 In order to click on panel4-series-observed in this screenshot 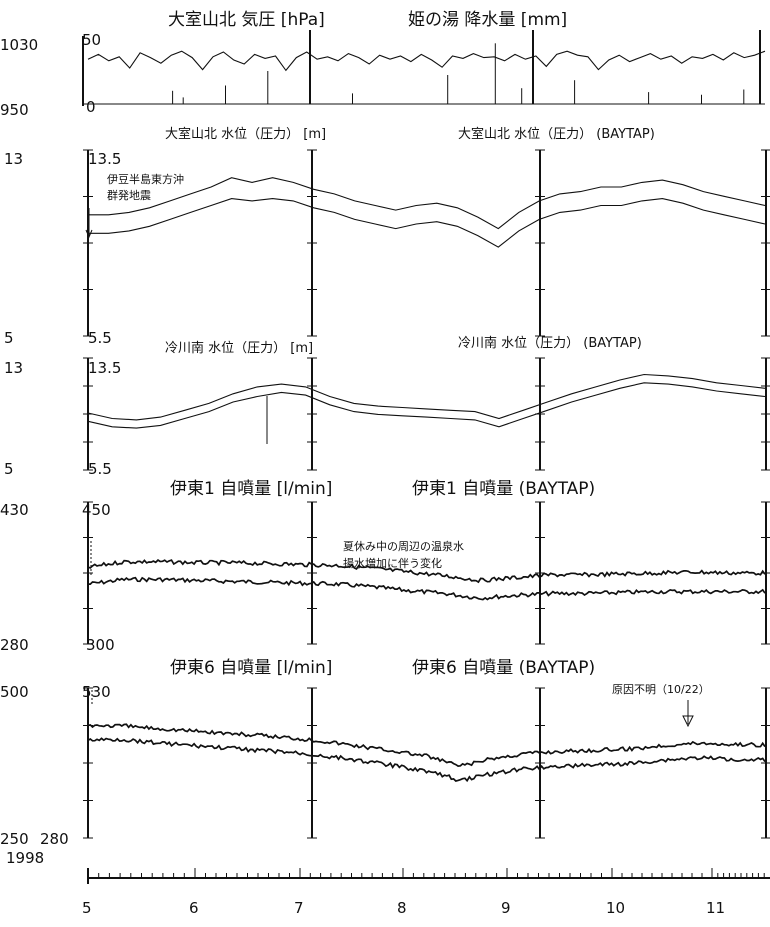, I will do `click(426, 571)`.